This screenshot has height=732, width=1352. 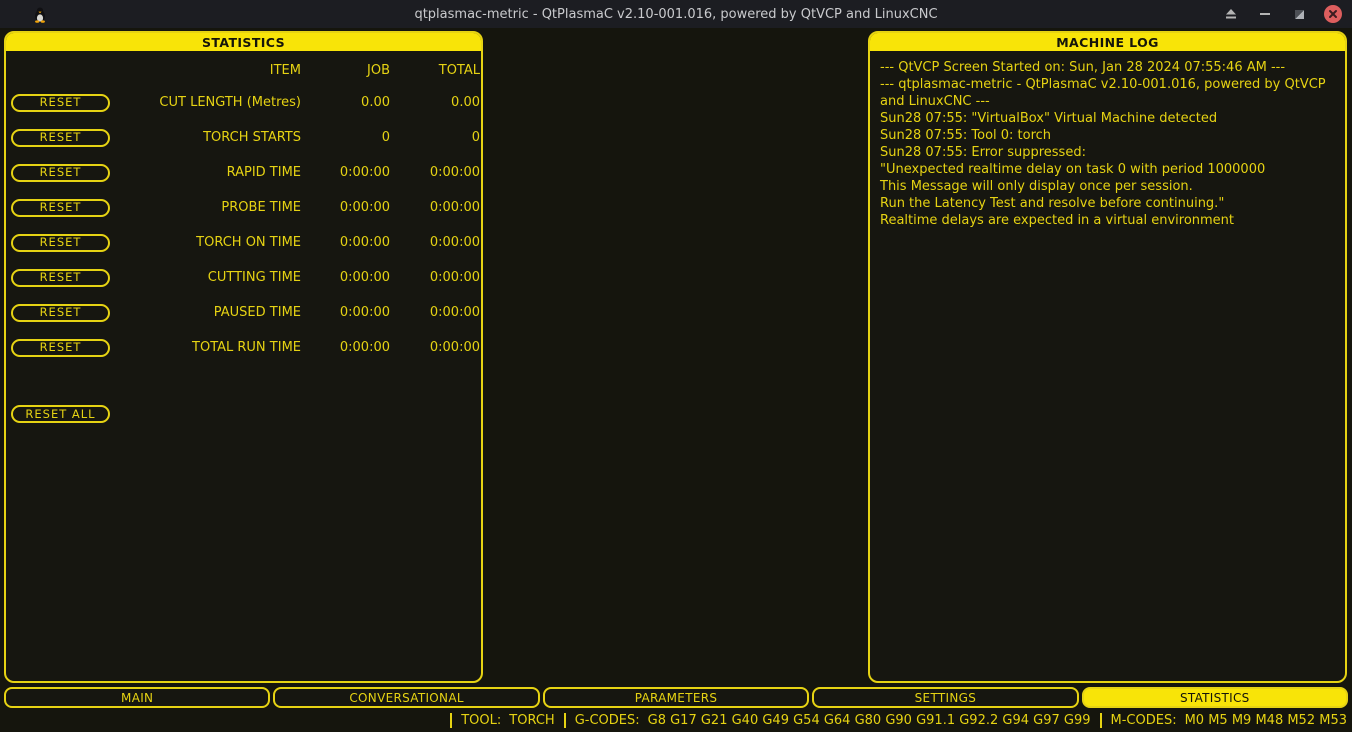 I want to click on stats-row-torch-on-time: RESET TORCH ON TIME 0:00:00 0:00:00, so click(x=243, y=242).